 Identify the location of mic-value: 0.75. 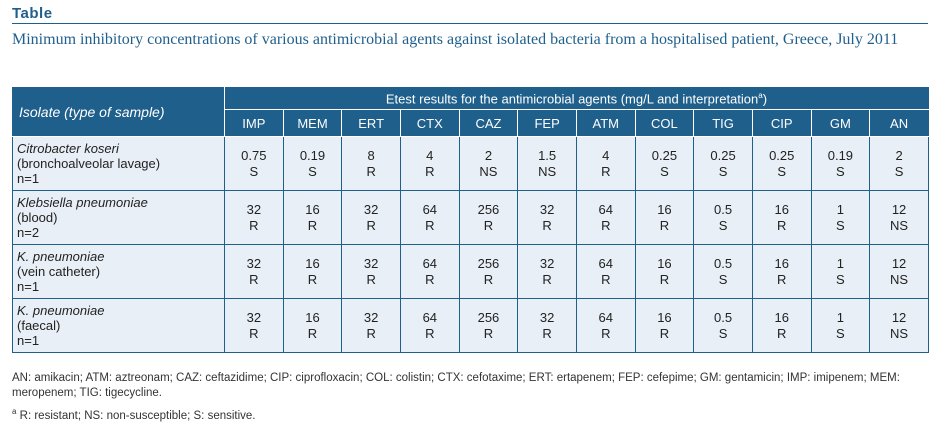
(254, 155).